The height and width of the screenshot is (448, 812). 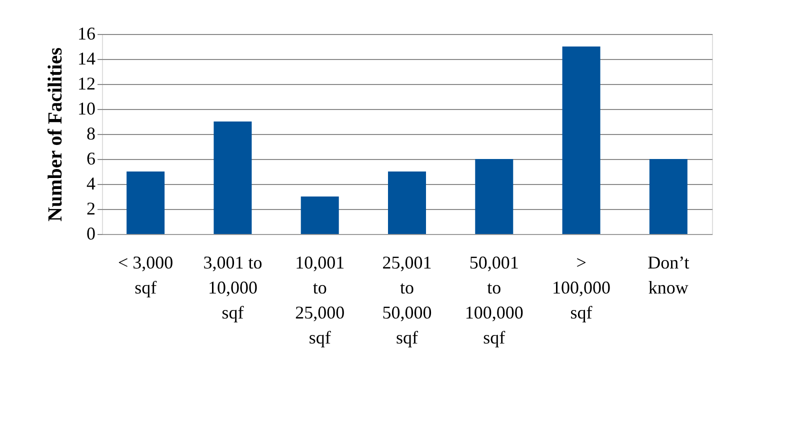 What do you see at coordinates (91, 134) in the screenshot?
I see `y-tick-label: 8` at bounding box center [91, 134].